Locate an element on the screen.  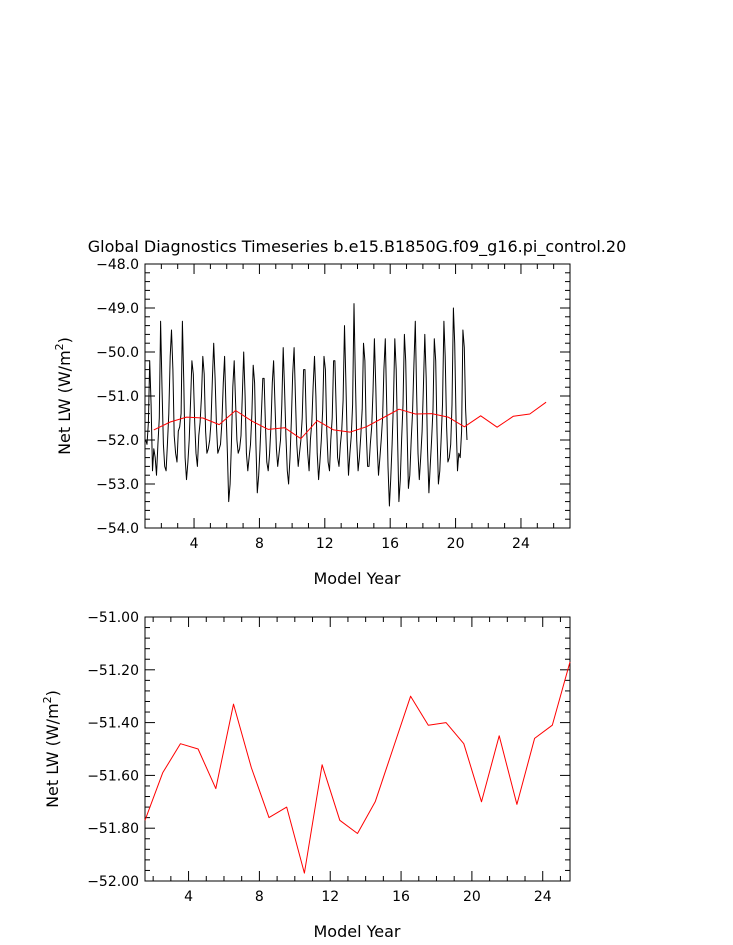
y-tick-label: −51.0 is located at coordinates (117, 397).